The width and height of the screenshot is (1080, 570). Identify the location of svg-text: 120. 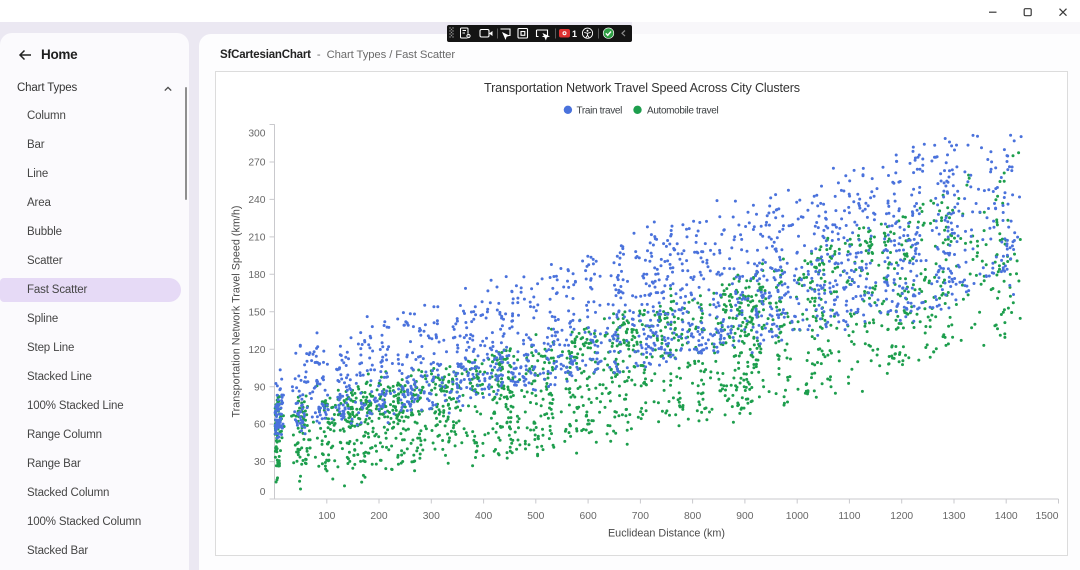
(256, 350).